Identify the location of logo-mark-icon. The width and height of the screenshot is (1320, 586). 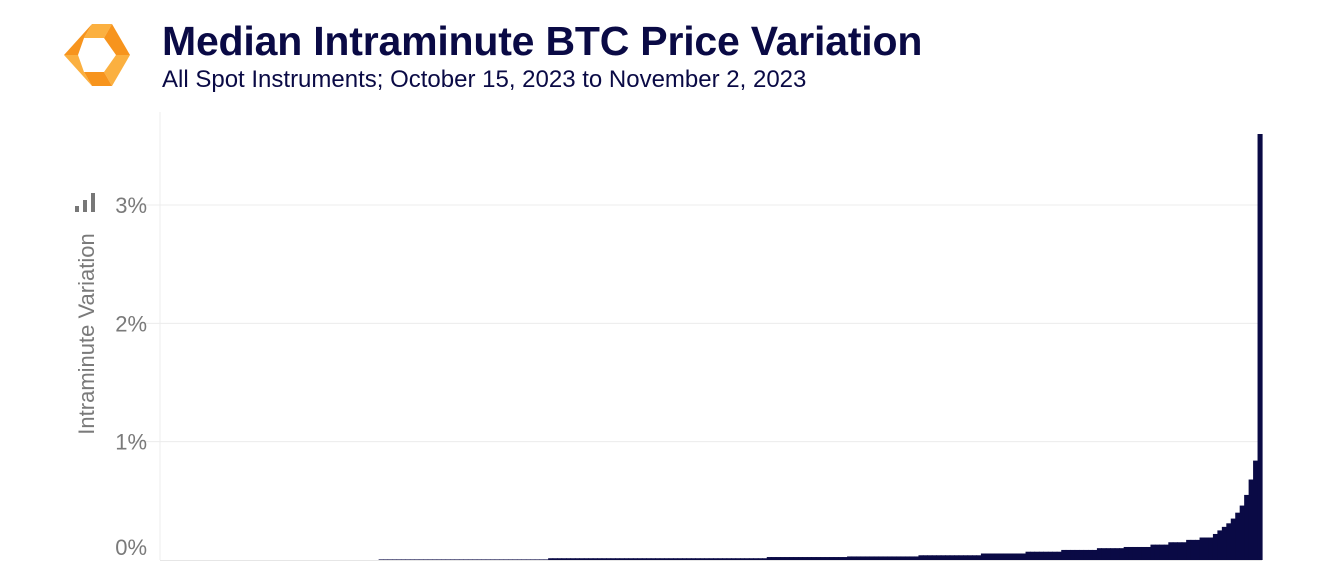
(97, 55).